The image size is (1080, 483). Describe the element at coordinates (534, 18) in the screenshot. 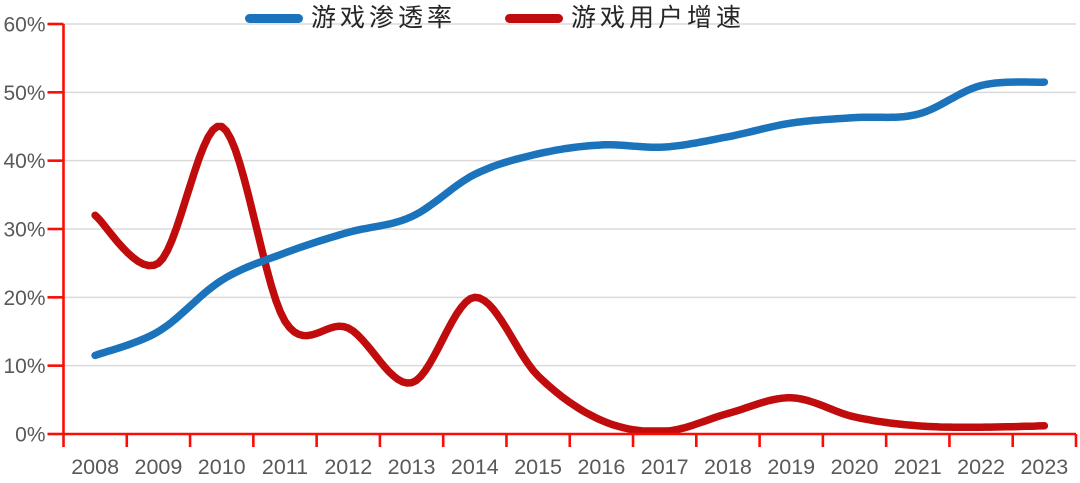

I see `legend-marker-red-line-icon` at that location.